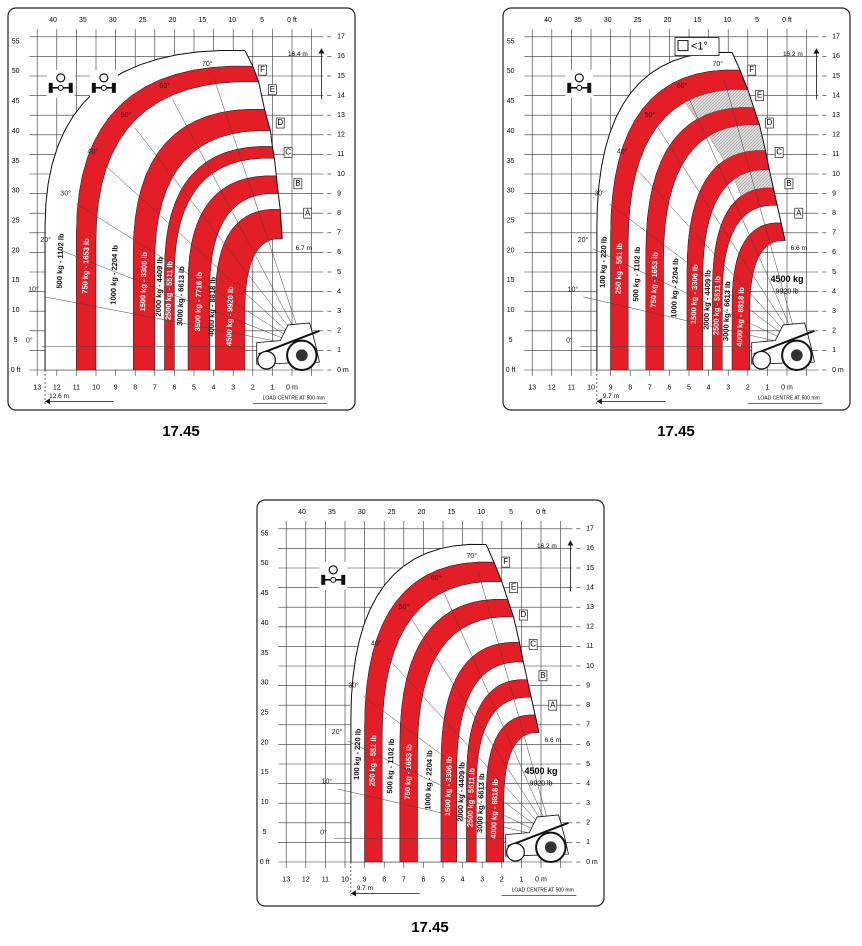 The width and height of the screenshot is (862, 946). What do you see at coordinates (553, 740) in the screenshot?
I see `tip-height: 6.6 m` at bounding box center [553, 740].